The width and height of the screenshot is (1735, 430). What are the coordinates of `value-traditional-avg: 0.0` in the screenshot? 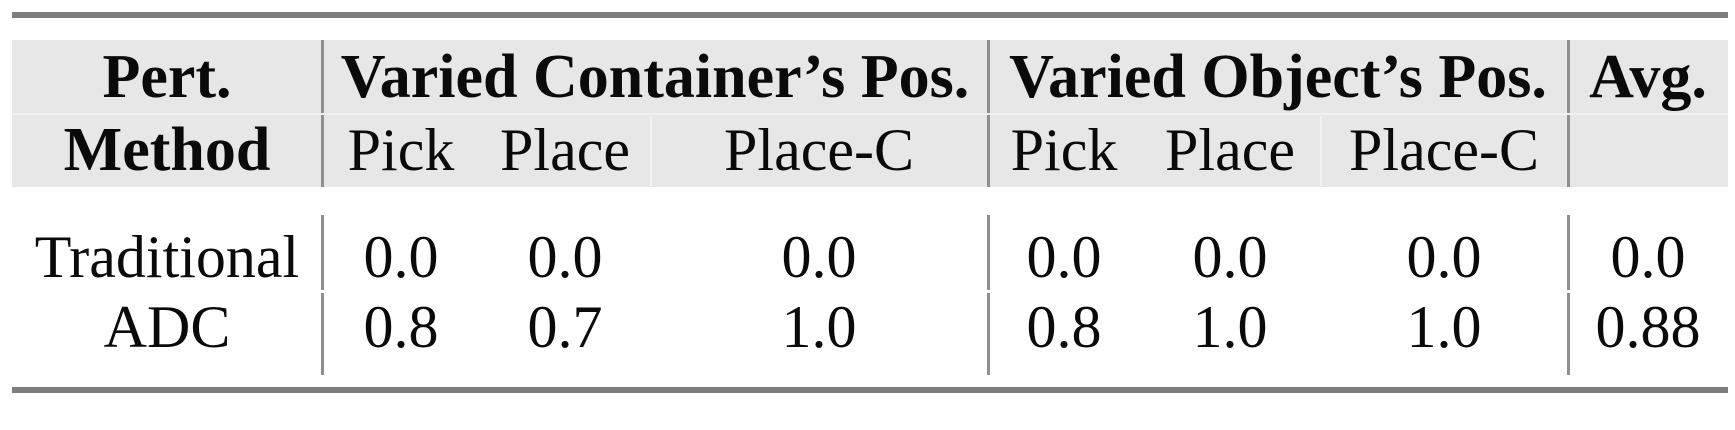 It's located at (1648, 257).